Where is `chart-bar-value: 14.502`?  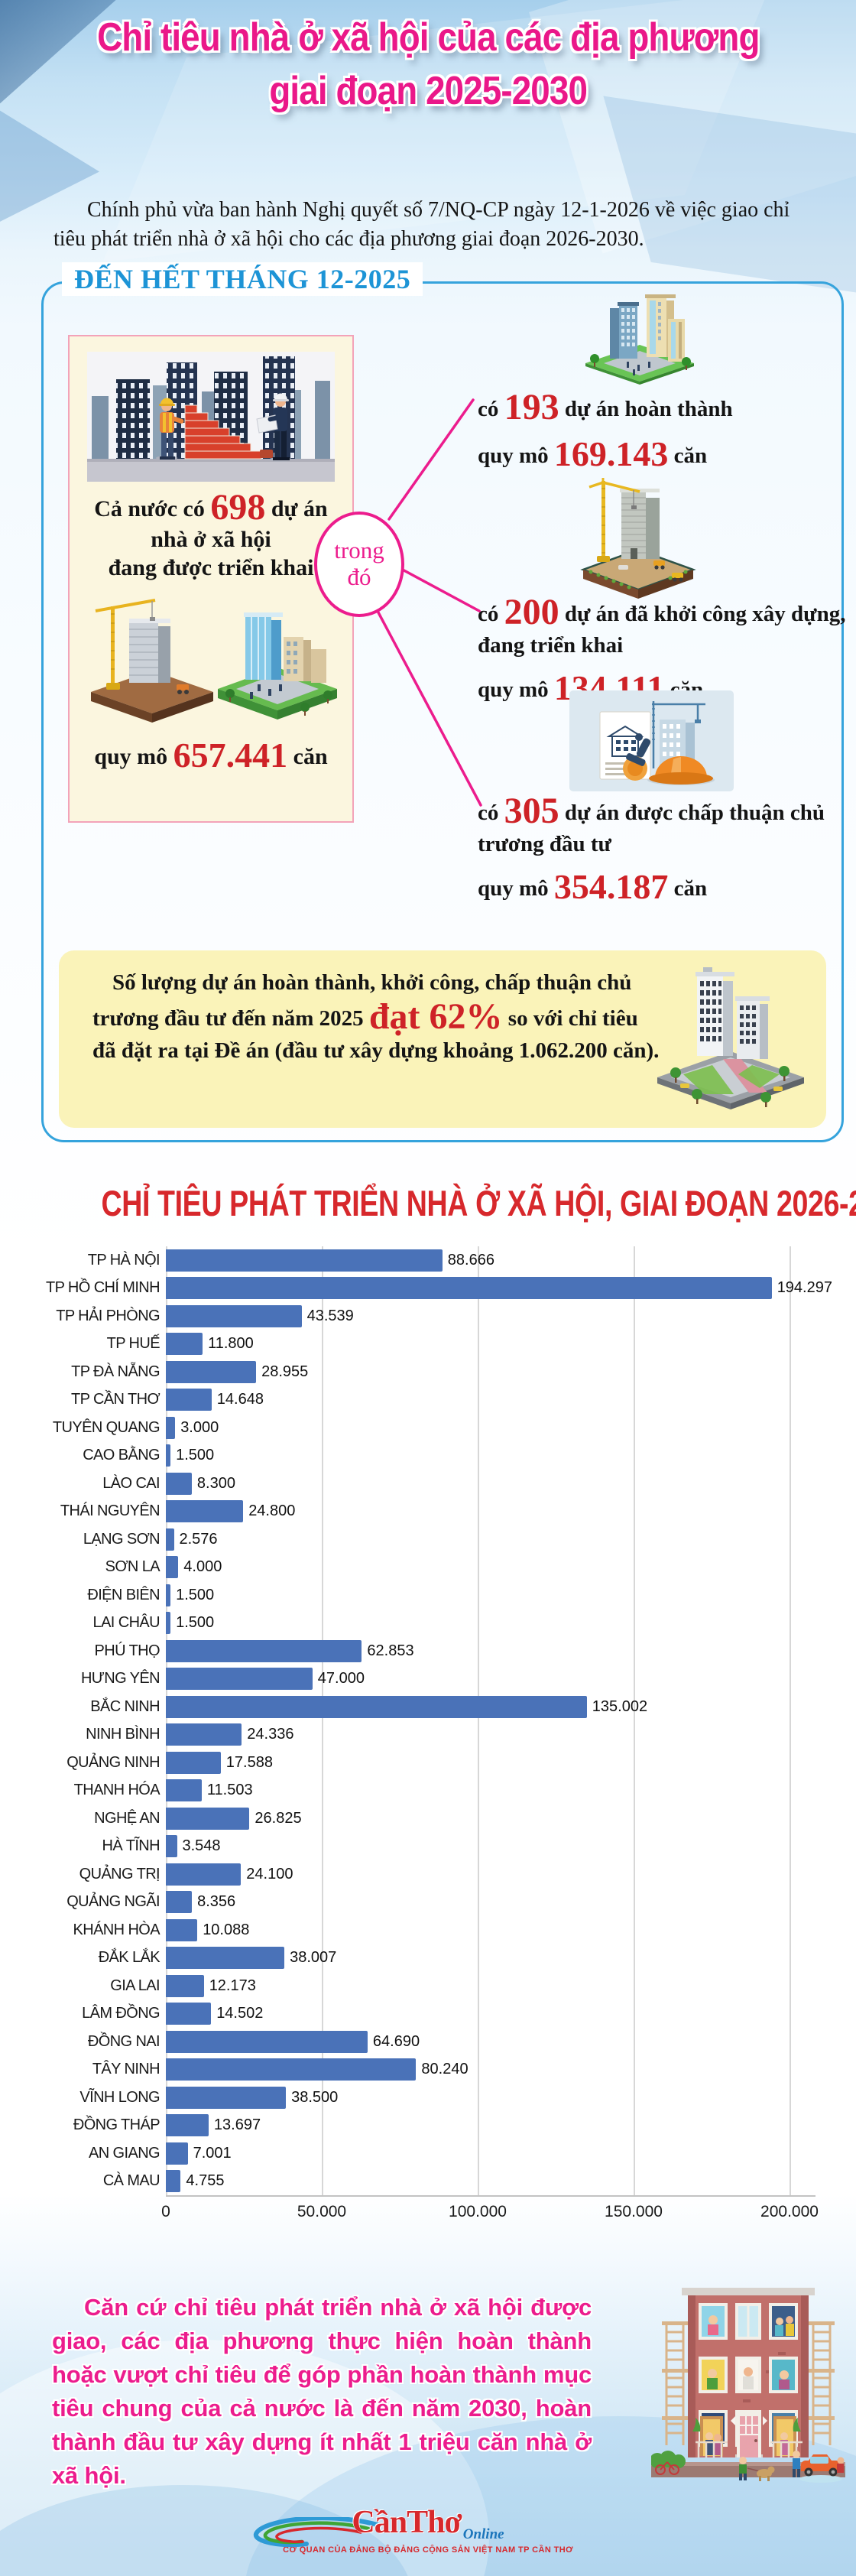 chart-bar-value: 14.502 is located at coordinates (240, 2014).